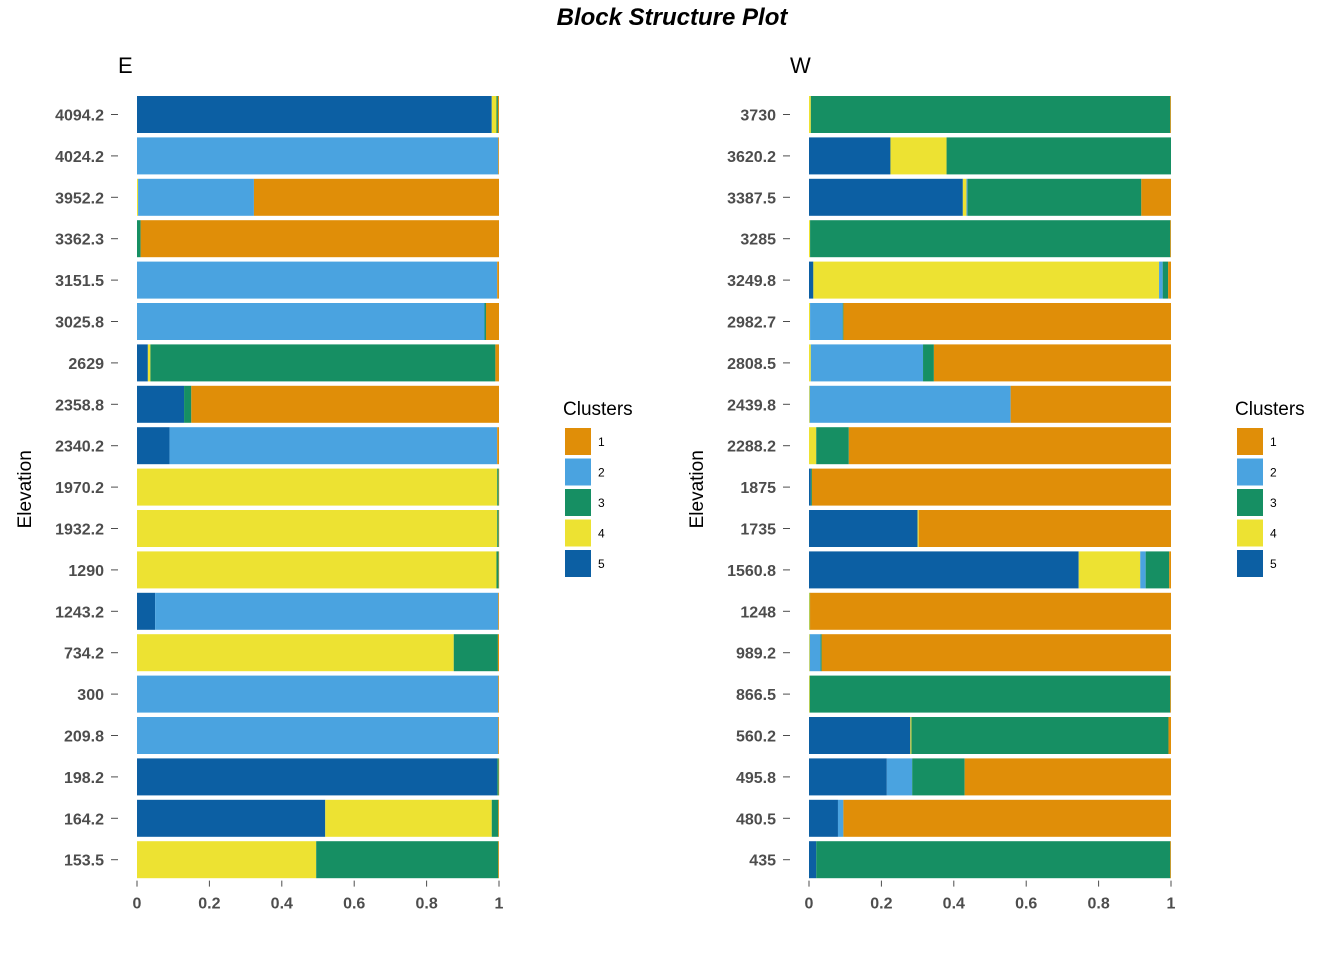 This screenshot has height=960, width=1344. I want to click on legend-label-4: 4, so click(1273, 534).